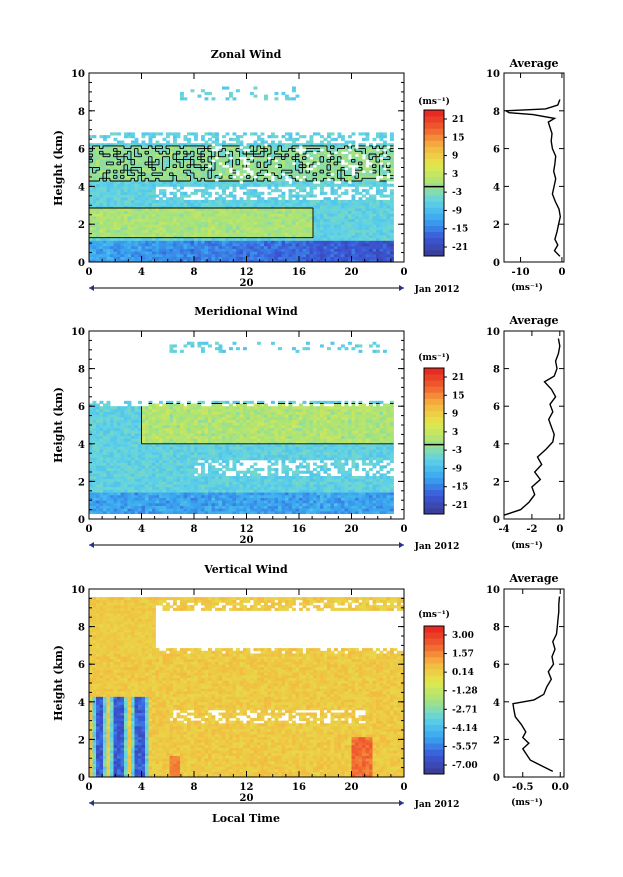  What do you see at coordinates (457, 211) in the screenshot?
I see `colorbar-tick-label: -9` at bounding box center [457, 211].